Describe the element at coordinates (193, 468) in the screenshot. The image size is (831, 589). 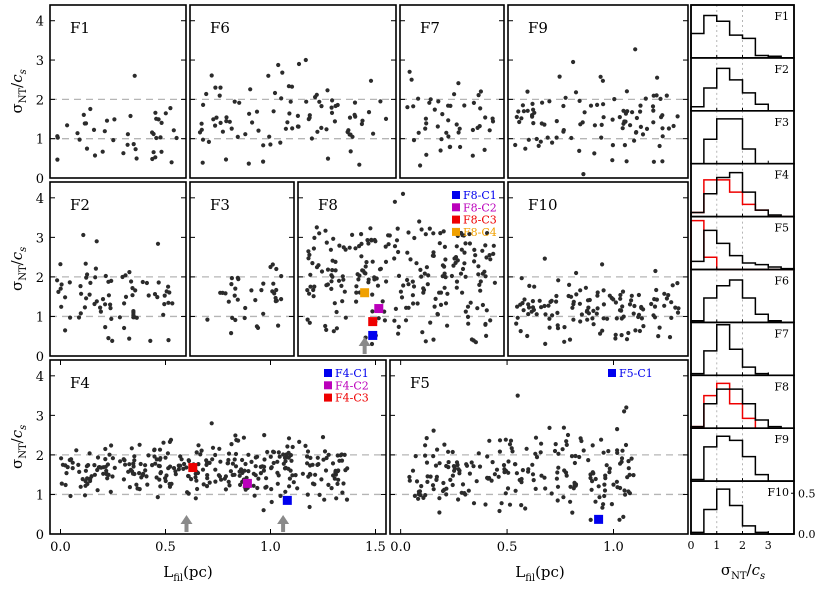
I see `clump-marker-f4-c3` at that location.